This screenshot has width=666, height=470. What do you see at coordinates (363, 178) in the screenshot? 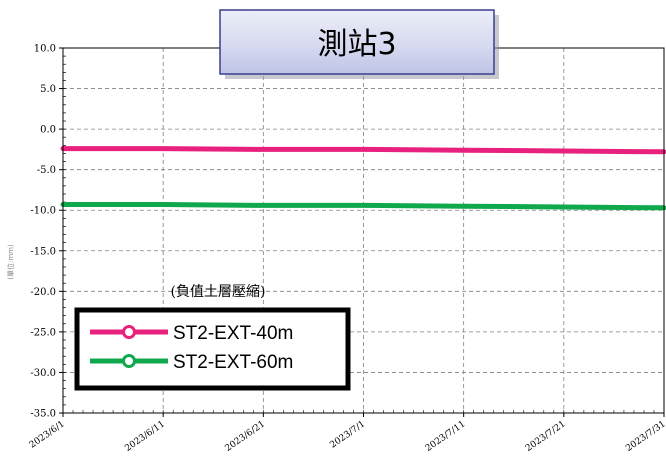
I see `series-layer` at bounding box center [363, 178].